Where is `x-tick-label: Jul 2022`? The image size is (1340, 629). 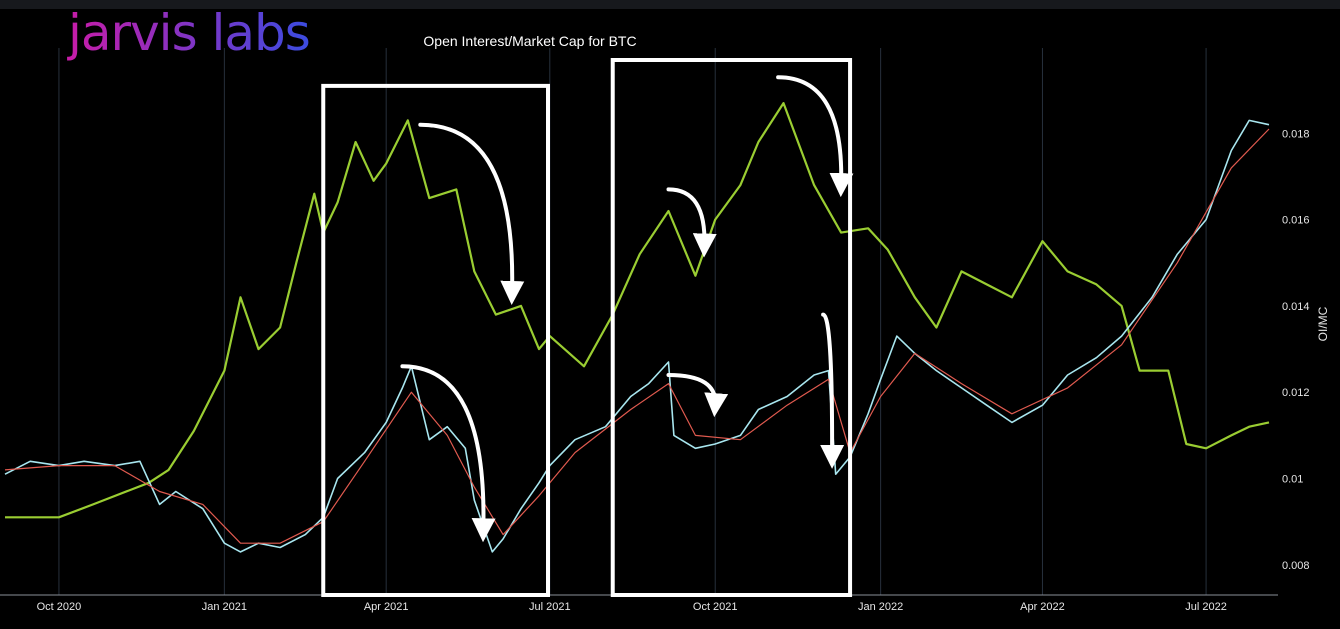
x-tick-label: Jul 2022 is located at coordinates (1206, 607).